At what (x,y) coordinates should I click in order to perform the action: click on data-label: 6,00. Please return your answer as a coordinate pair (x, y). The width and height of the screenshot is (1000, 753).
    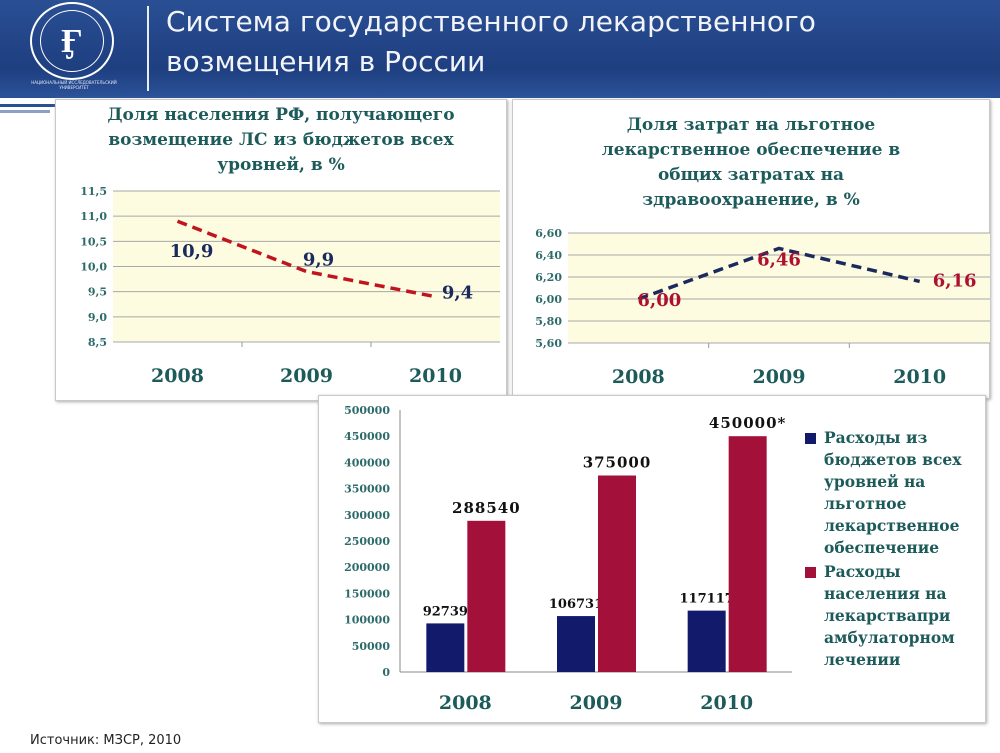
    Looking at the image, I should click on (659, 300).